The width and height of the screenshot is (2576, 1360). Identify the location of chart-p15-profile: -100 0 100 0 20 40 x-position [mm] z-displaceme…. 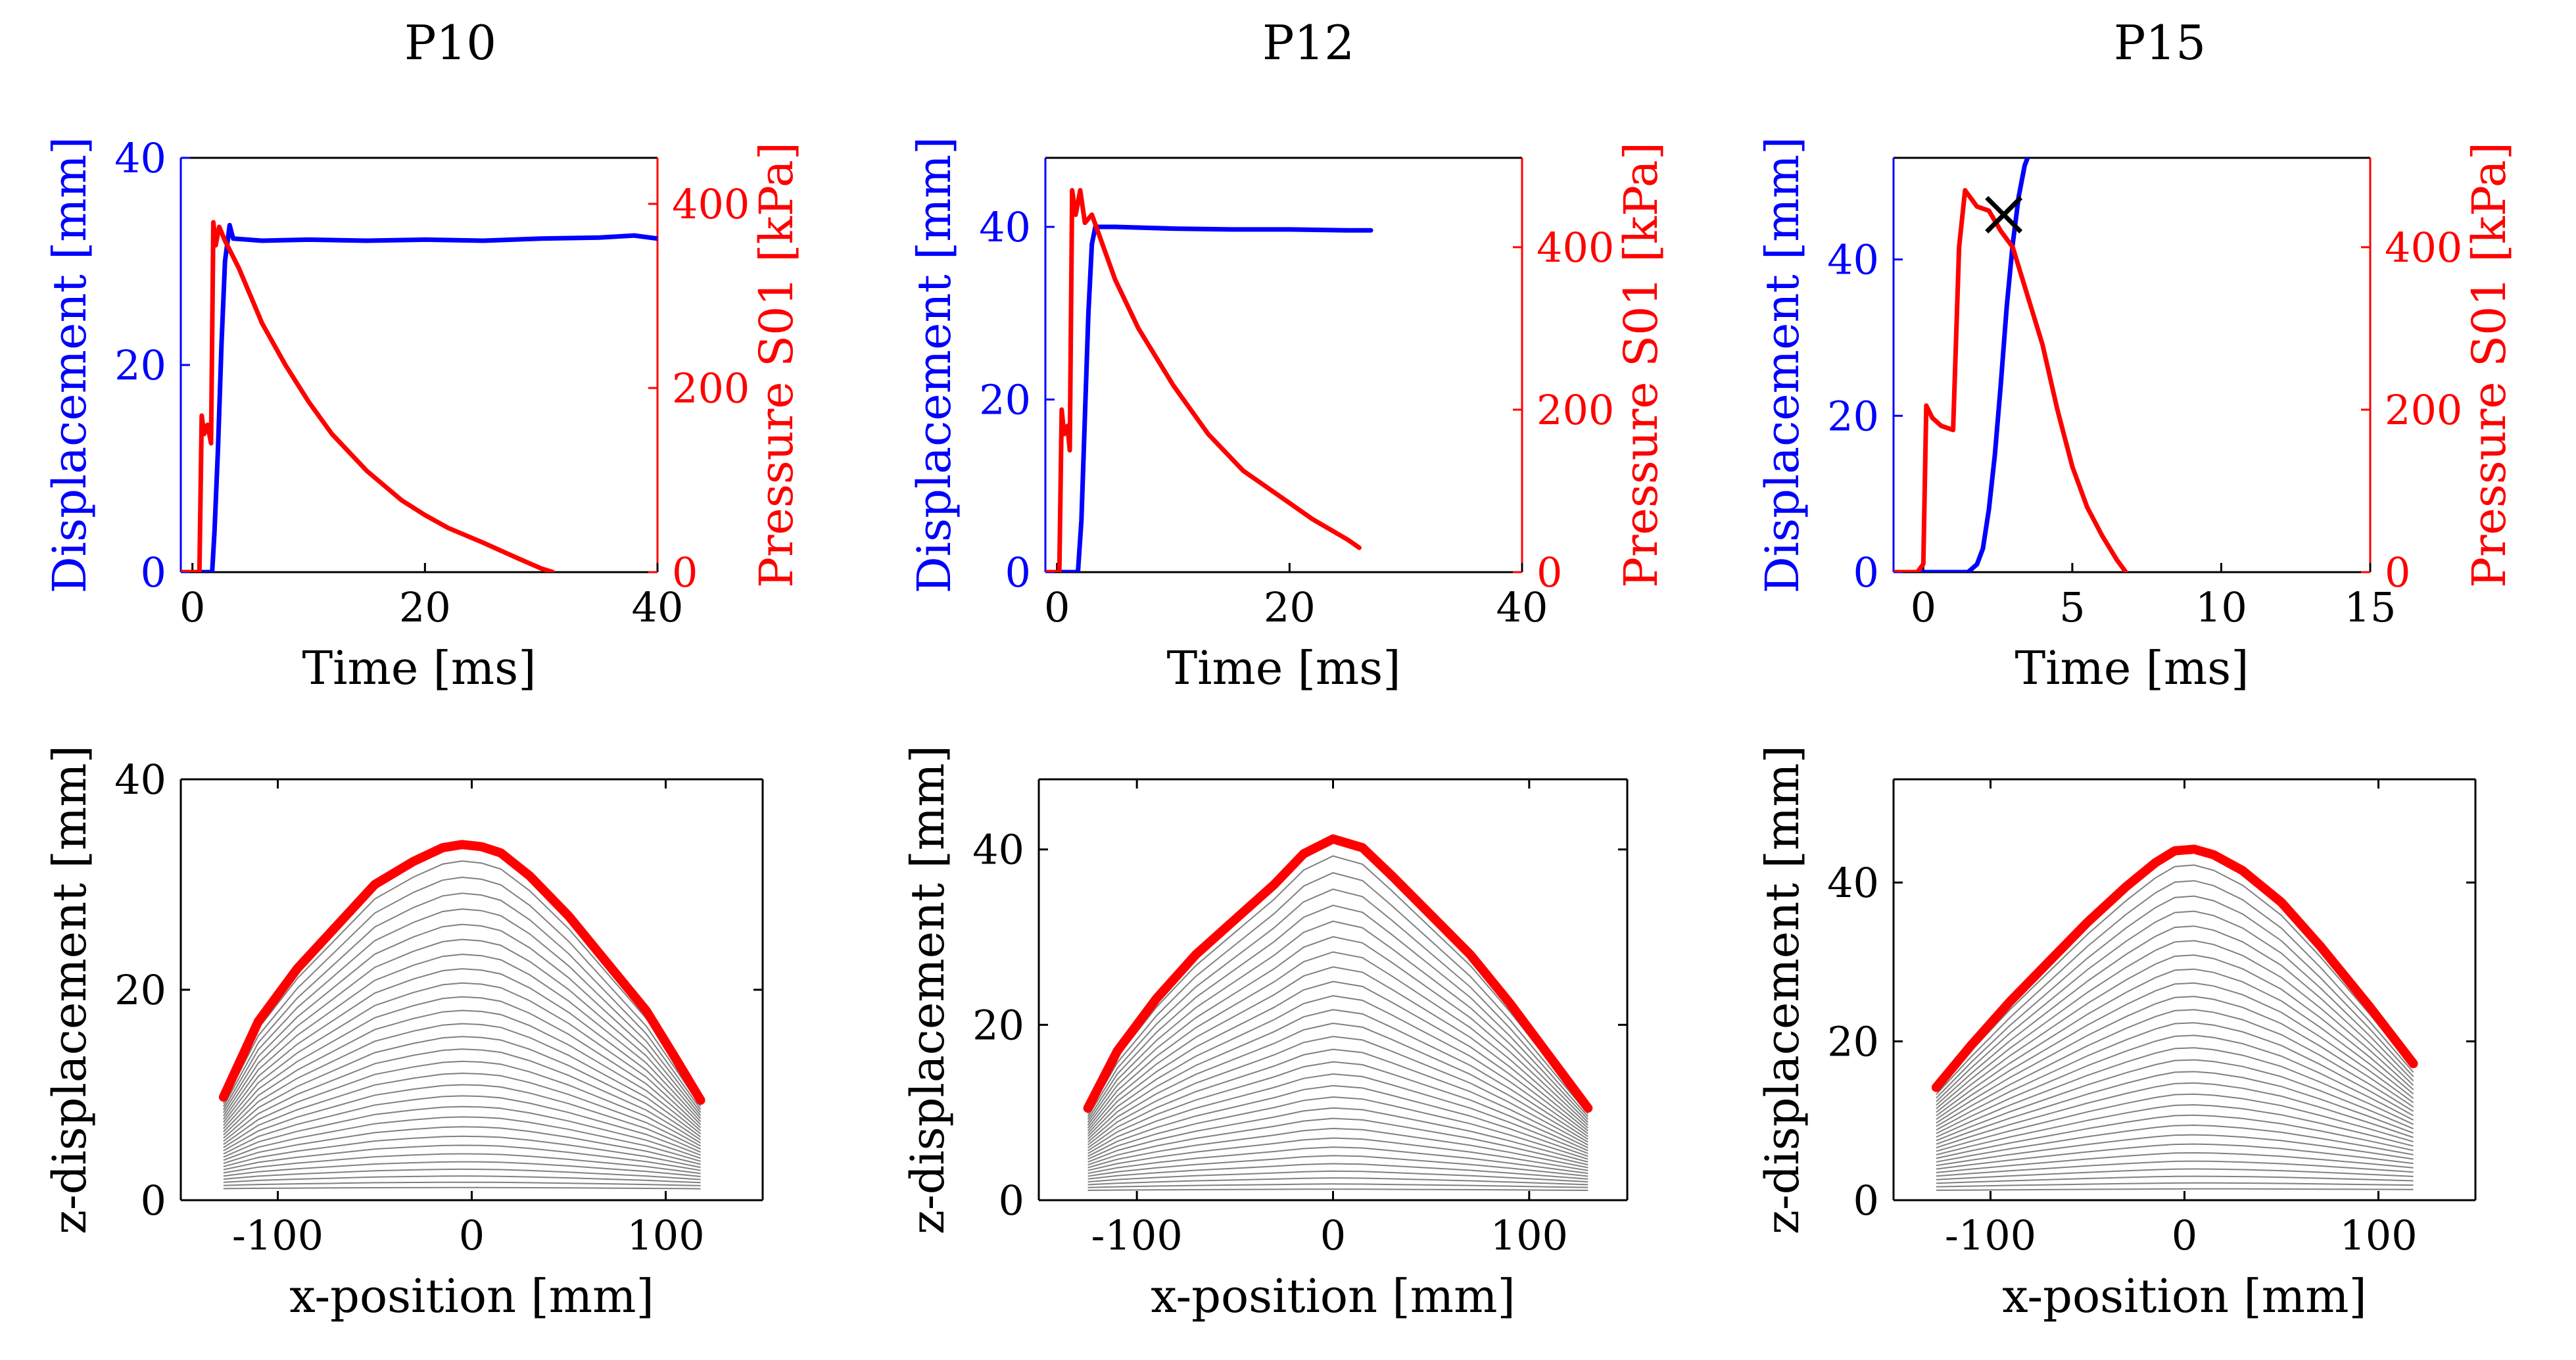
(2116, 1034).